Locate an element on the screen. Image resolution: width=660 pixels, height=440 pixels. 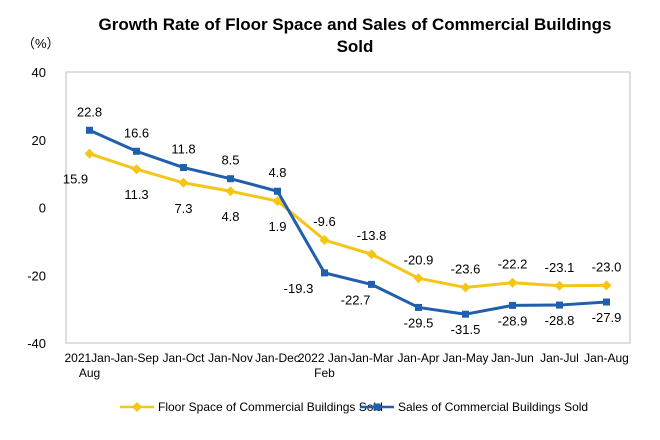
legend-label: Sales of Commercial Buildings Sold is located at coordinates (493, 407).